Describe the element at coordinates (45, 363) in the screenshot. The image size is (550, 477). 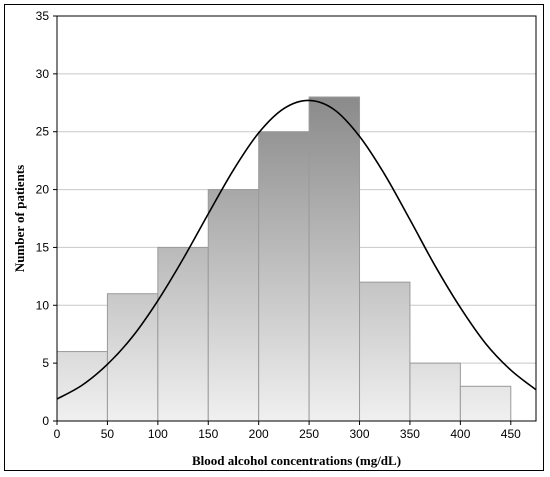
I see `y-tick-label-5: 5` at that location.